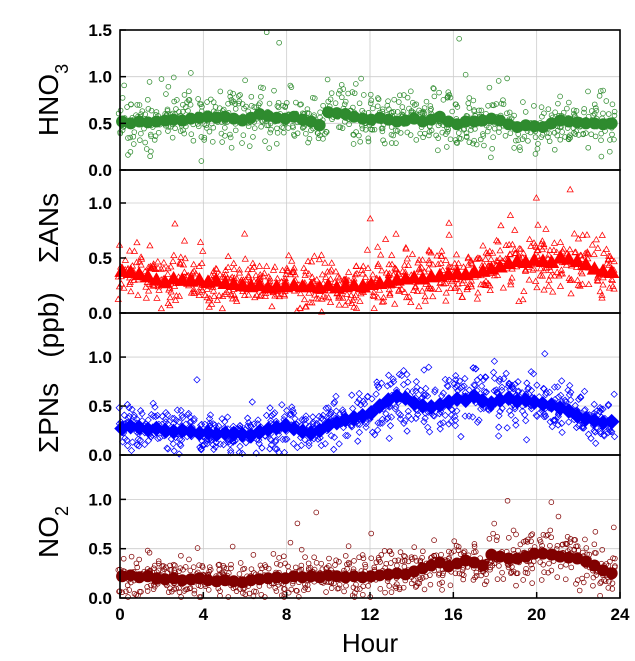  Describe the element at coordinates (100, 499) in the screenshot. I see `y-tick-label: 1.0` at that location.